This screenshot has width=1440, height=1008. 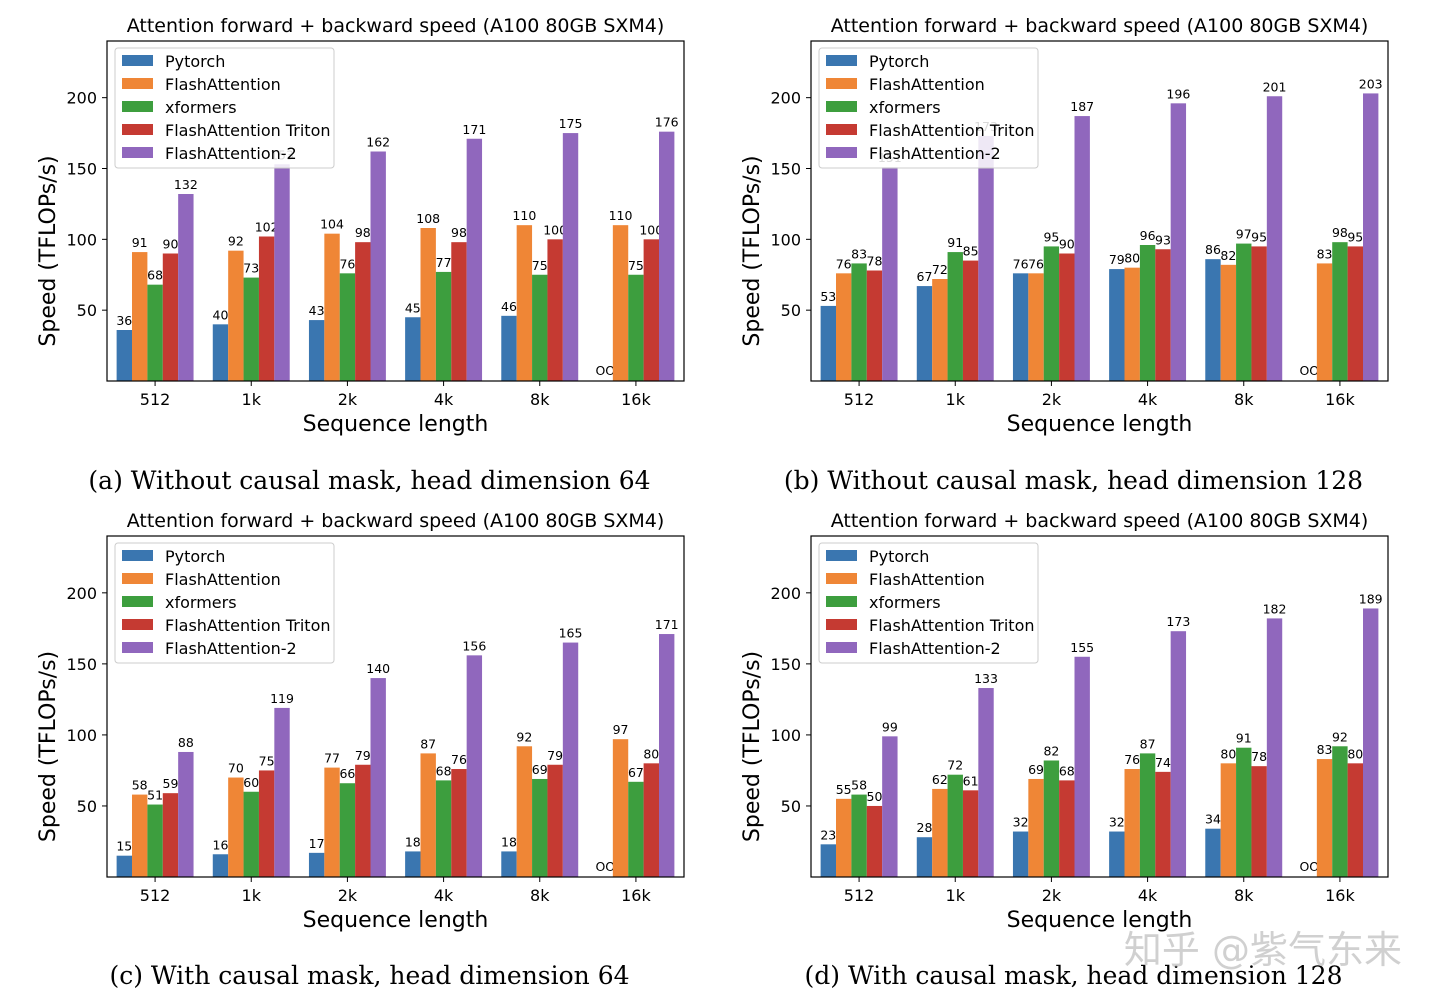 I want to click on data-label: 95, so click(x=1355, y=236).